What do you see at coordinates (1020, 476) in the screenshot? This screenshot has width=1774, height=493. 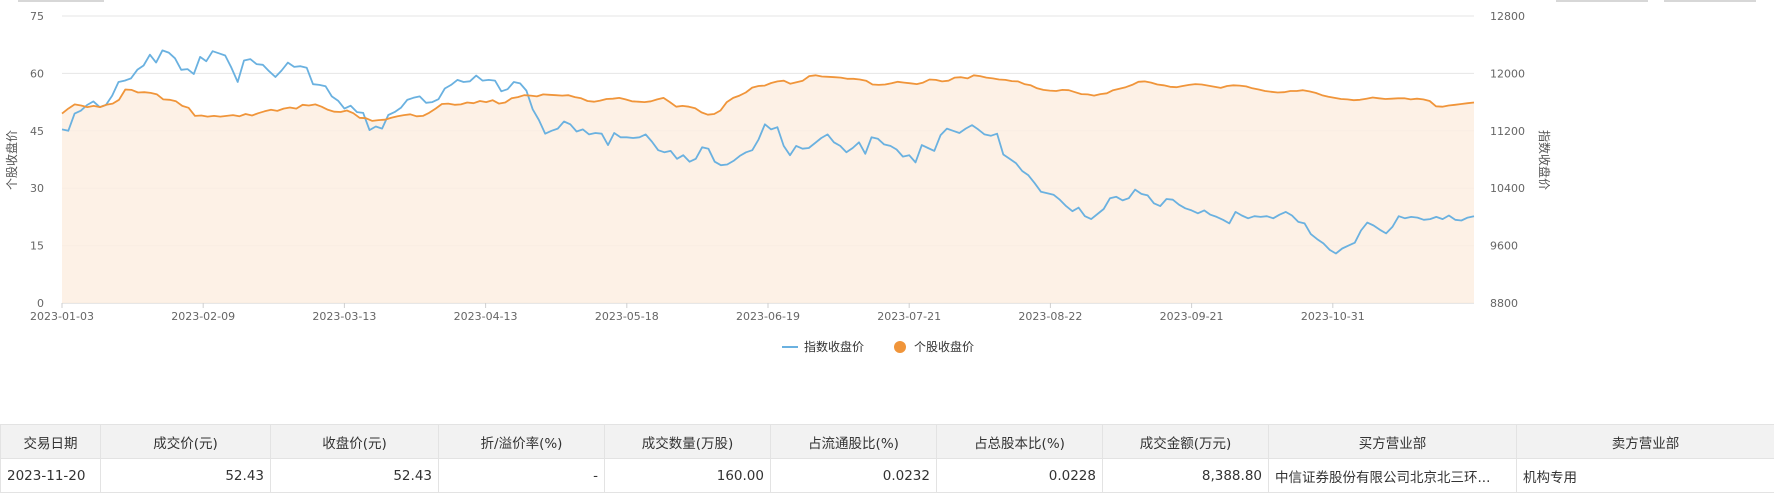 I see `cell-total-ratio: 0.0228` at bounding box center [1020, 476].